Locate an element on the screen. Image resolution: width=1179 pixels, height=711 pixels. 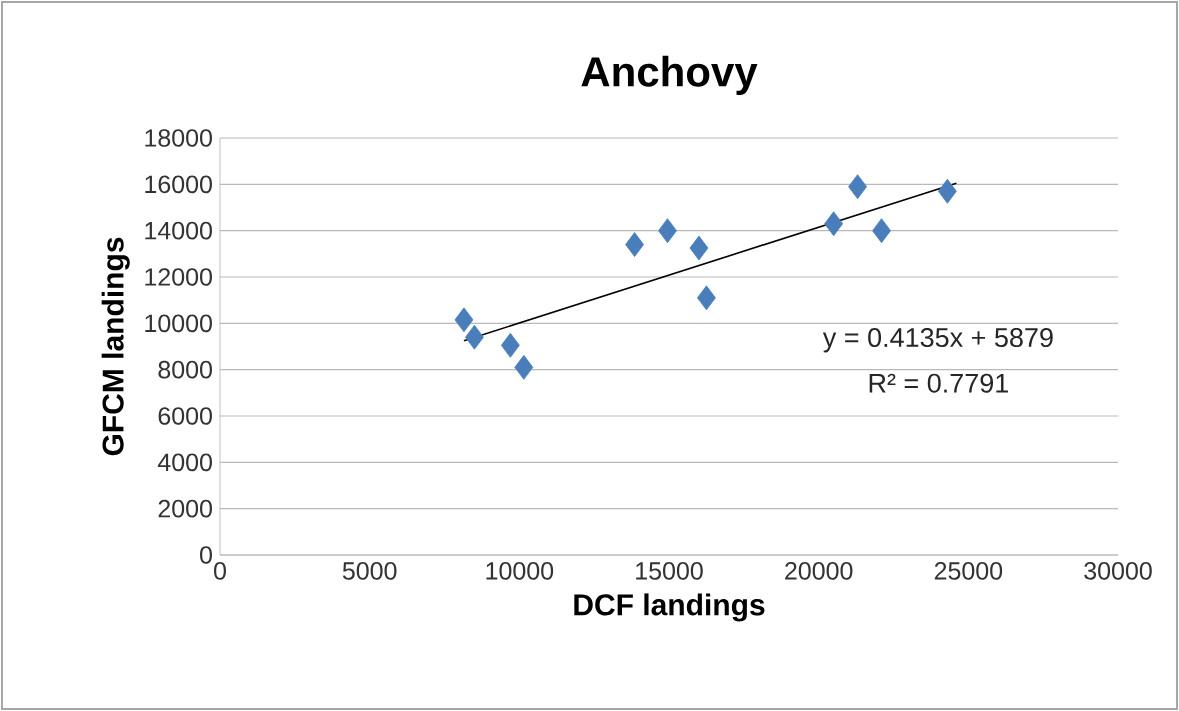
x-tick-label: 15000 is located at coordinates (669, 571).